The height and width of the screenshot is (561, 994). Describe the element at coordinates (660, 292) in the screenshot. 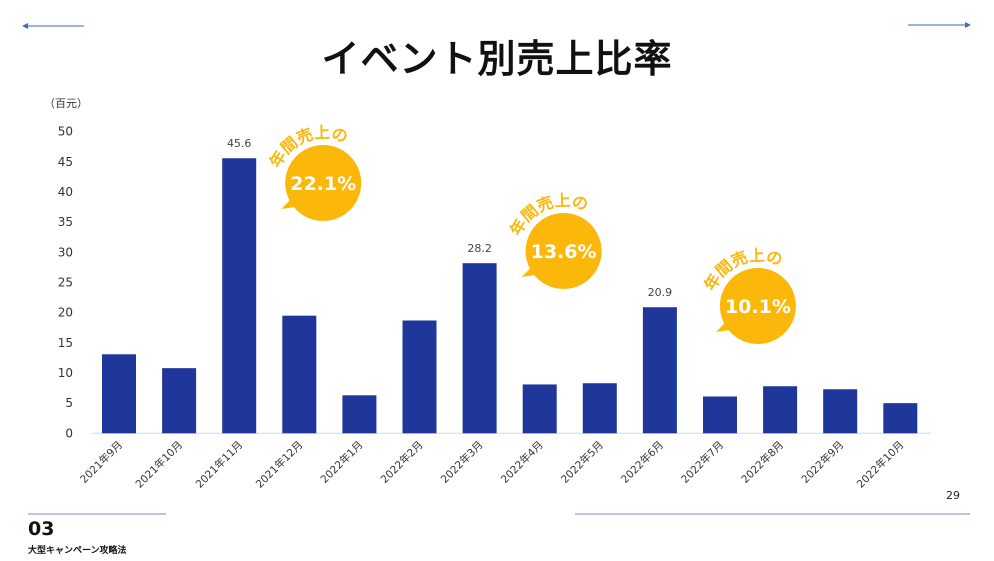

I see `data-label: 20.9` at that location.